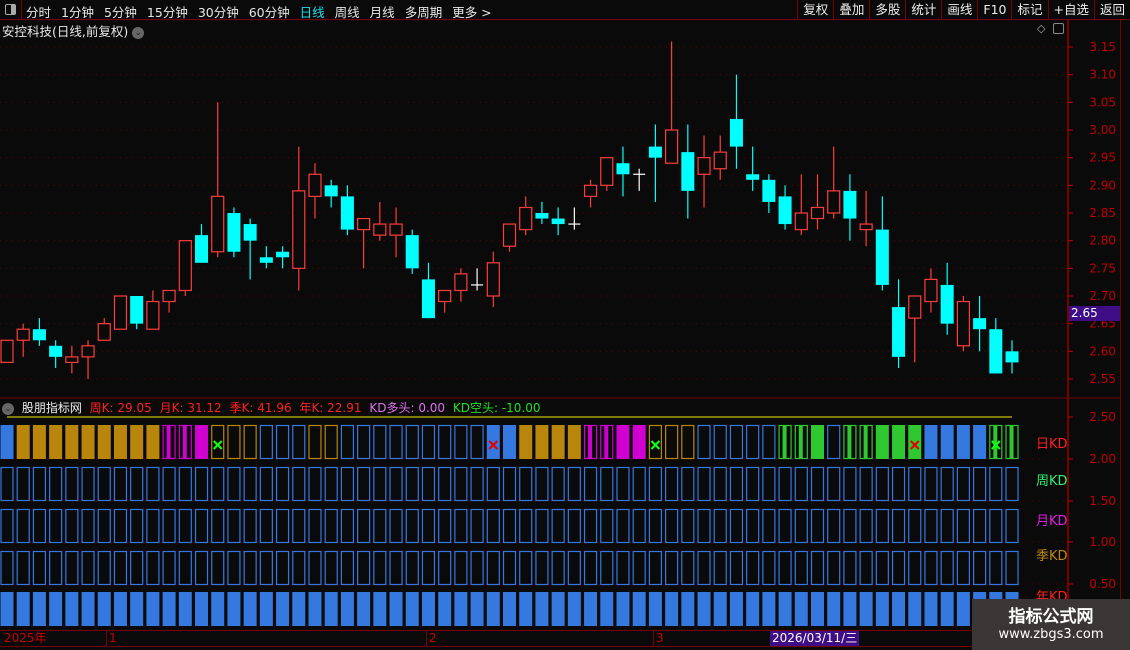 The width and height of the screenshot is (1130, 650). I want to click on panel-toggle-icon, so click(1058, 28).